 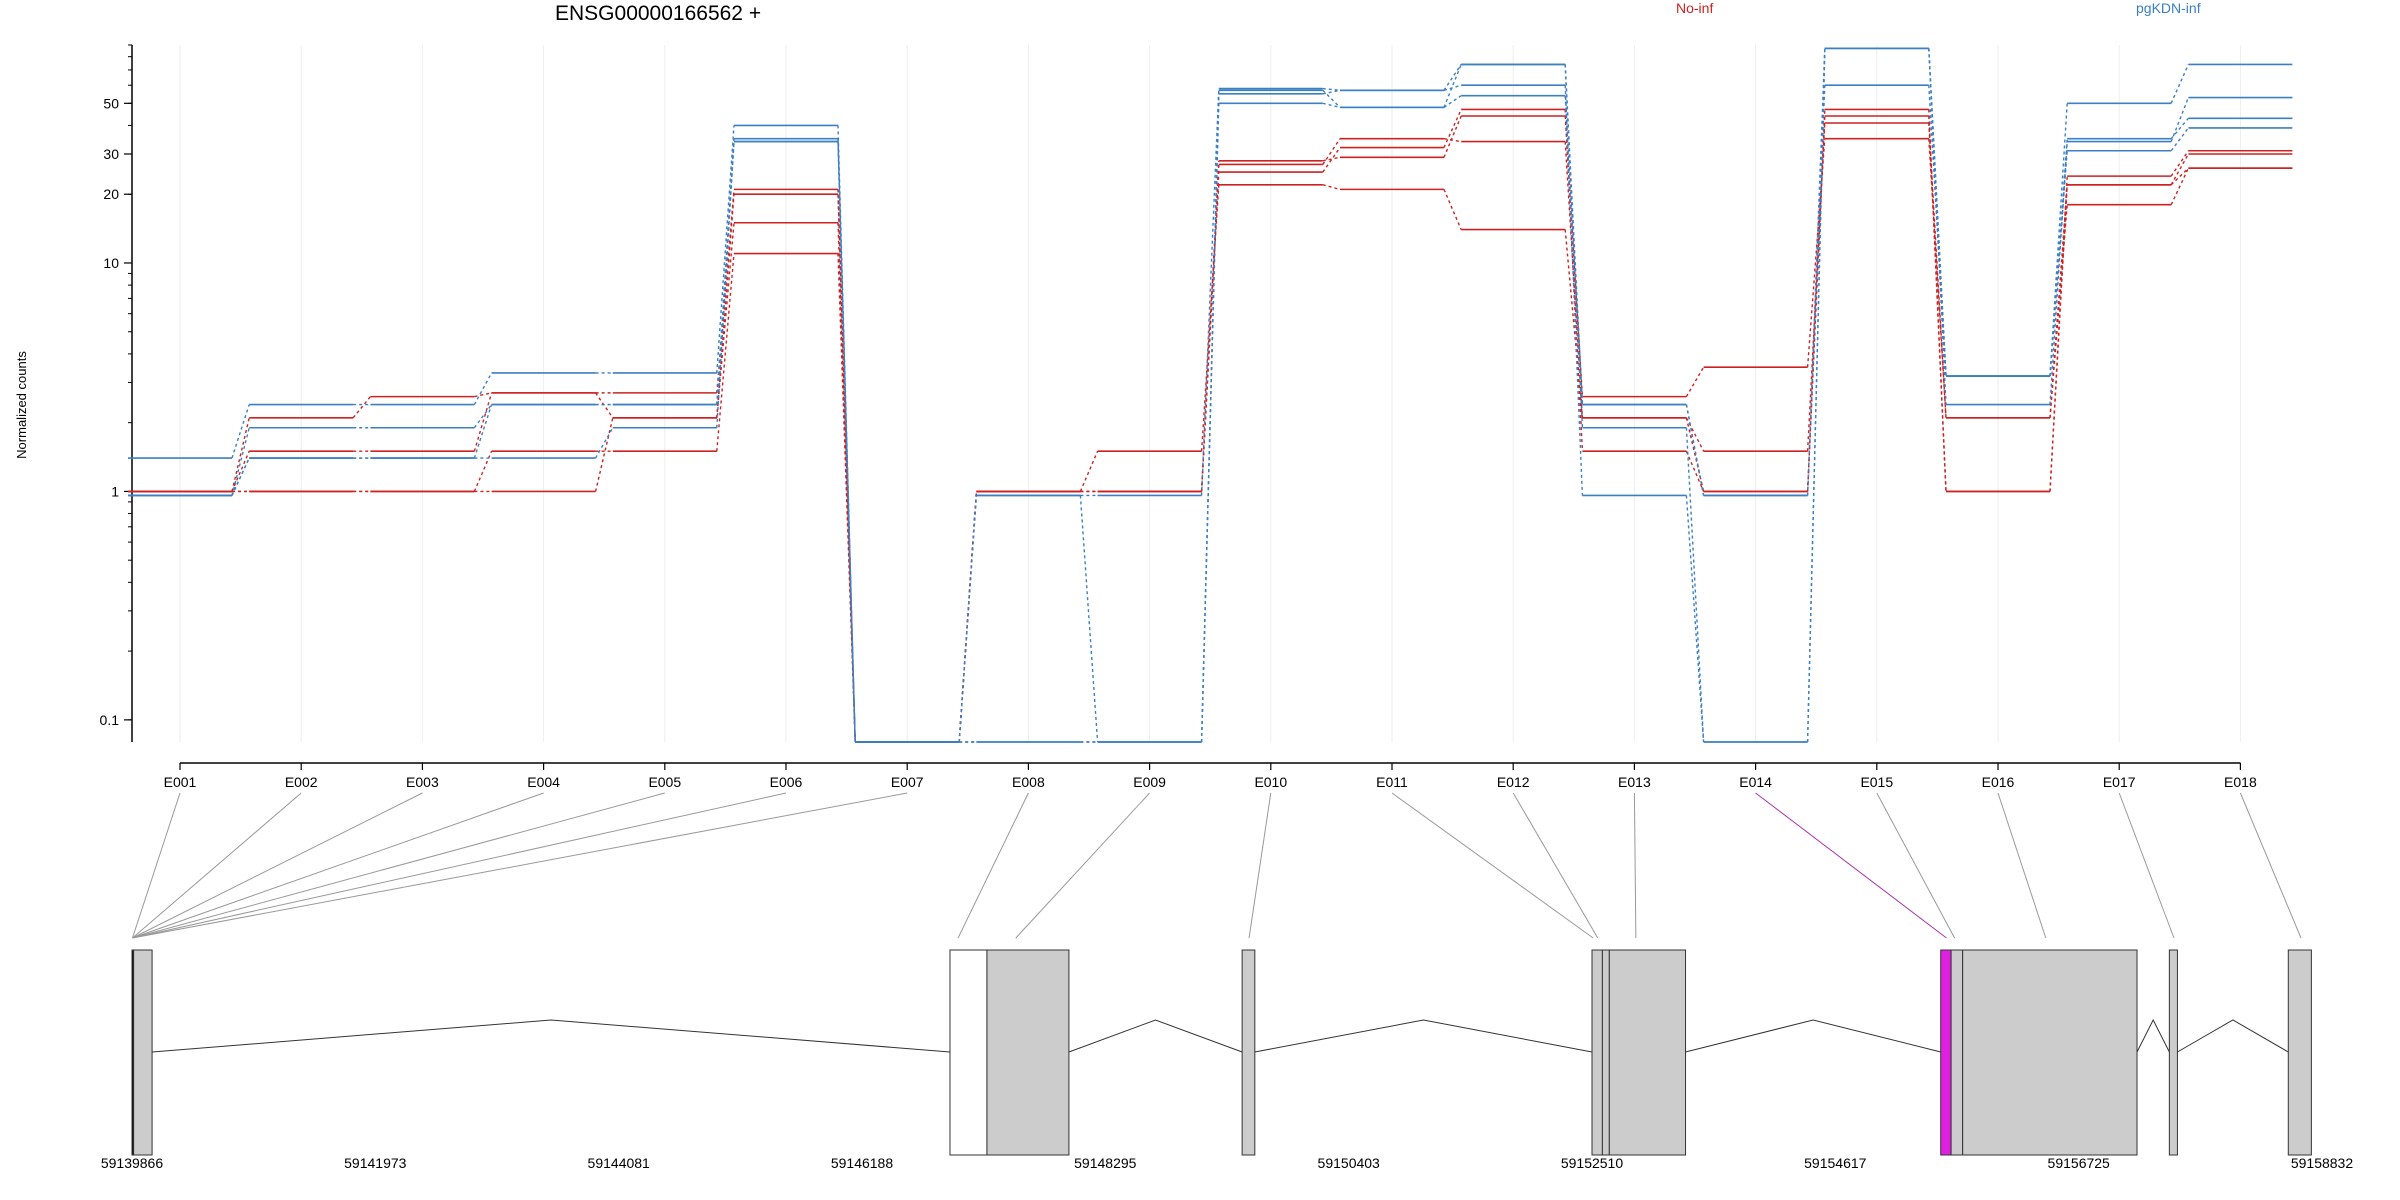 What do you see at coordinates (375, 1163) in the screenshot?
I see `genomic-tick-label: 59141973` at bounding box center [375, 1163].